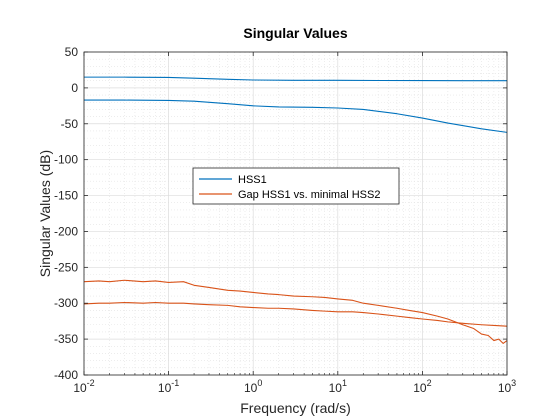 This screenshot has width=560, height=420. What do you see at coordinates (295, 408) in the screenshot?
I see `x-axis-label: Frequency (rad/s)` at bounding box center [295, 408].